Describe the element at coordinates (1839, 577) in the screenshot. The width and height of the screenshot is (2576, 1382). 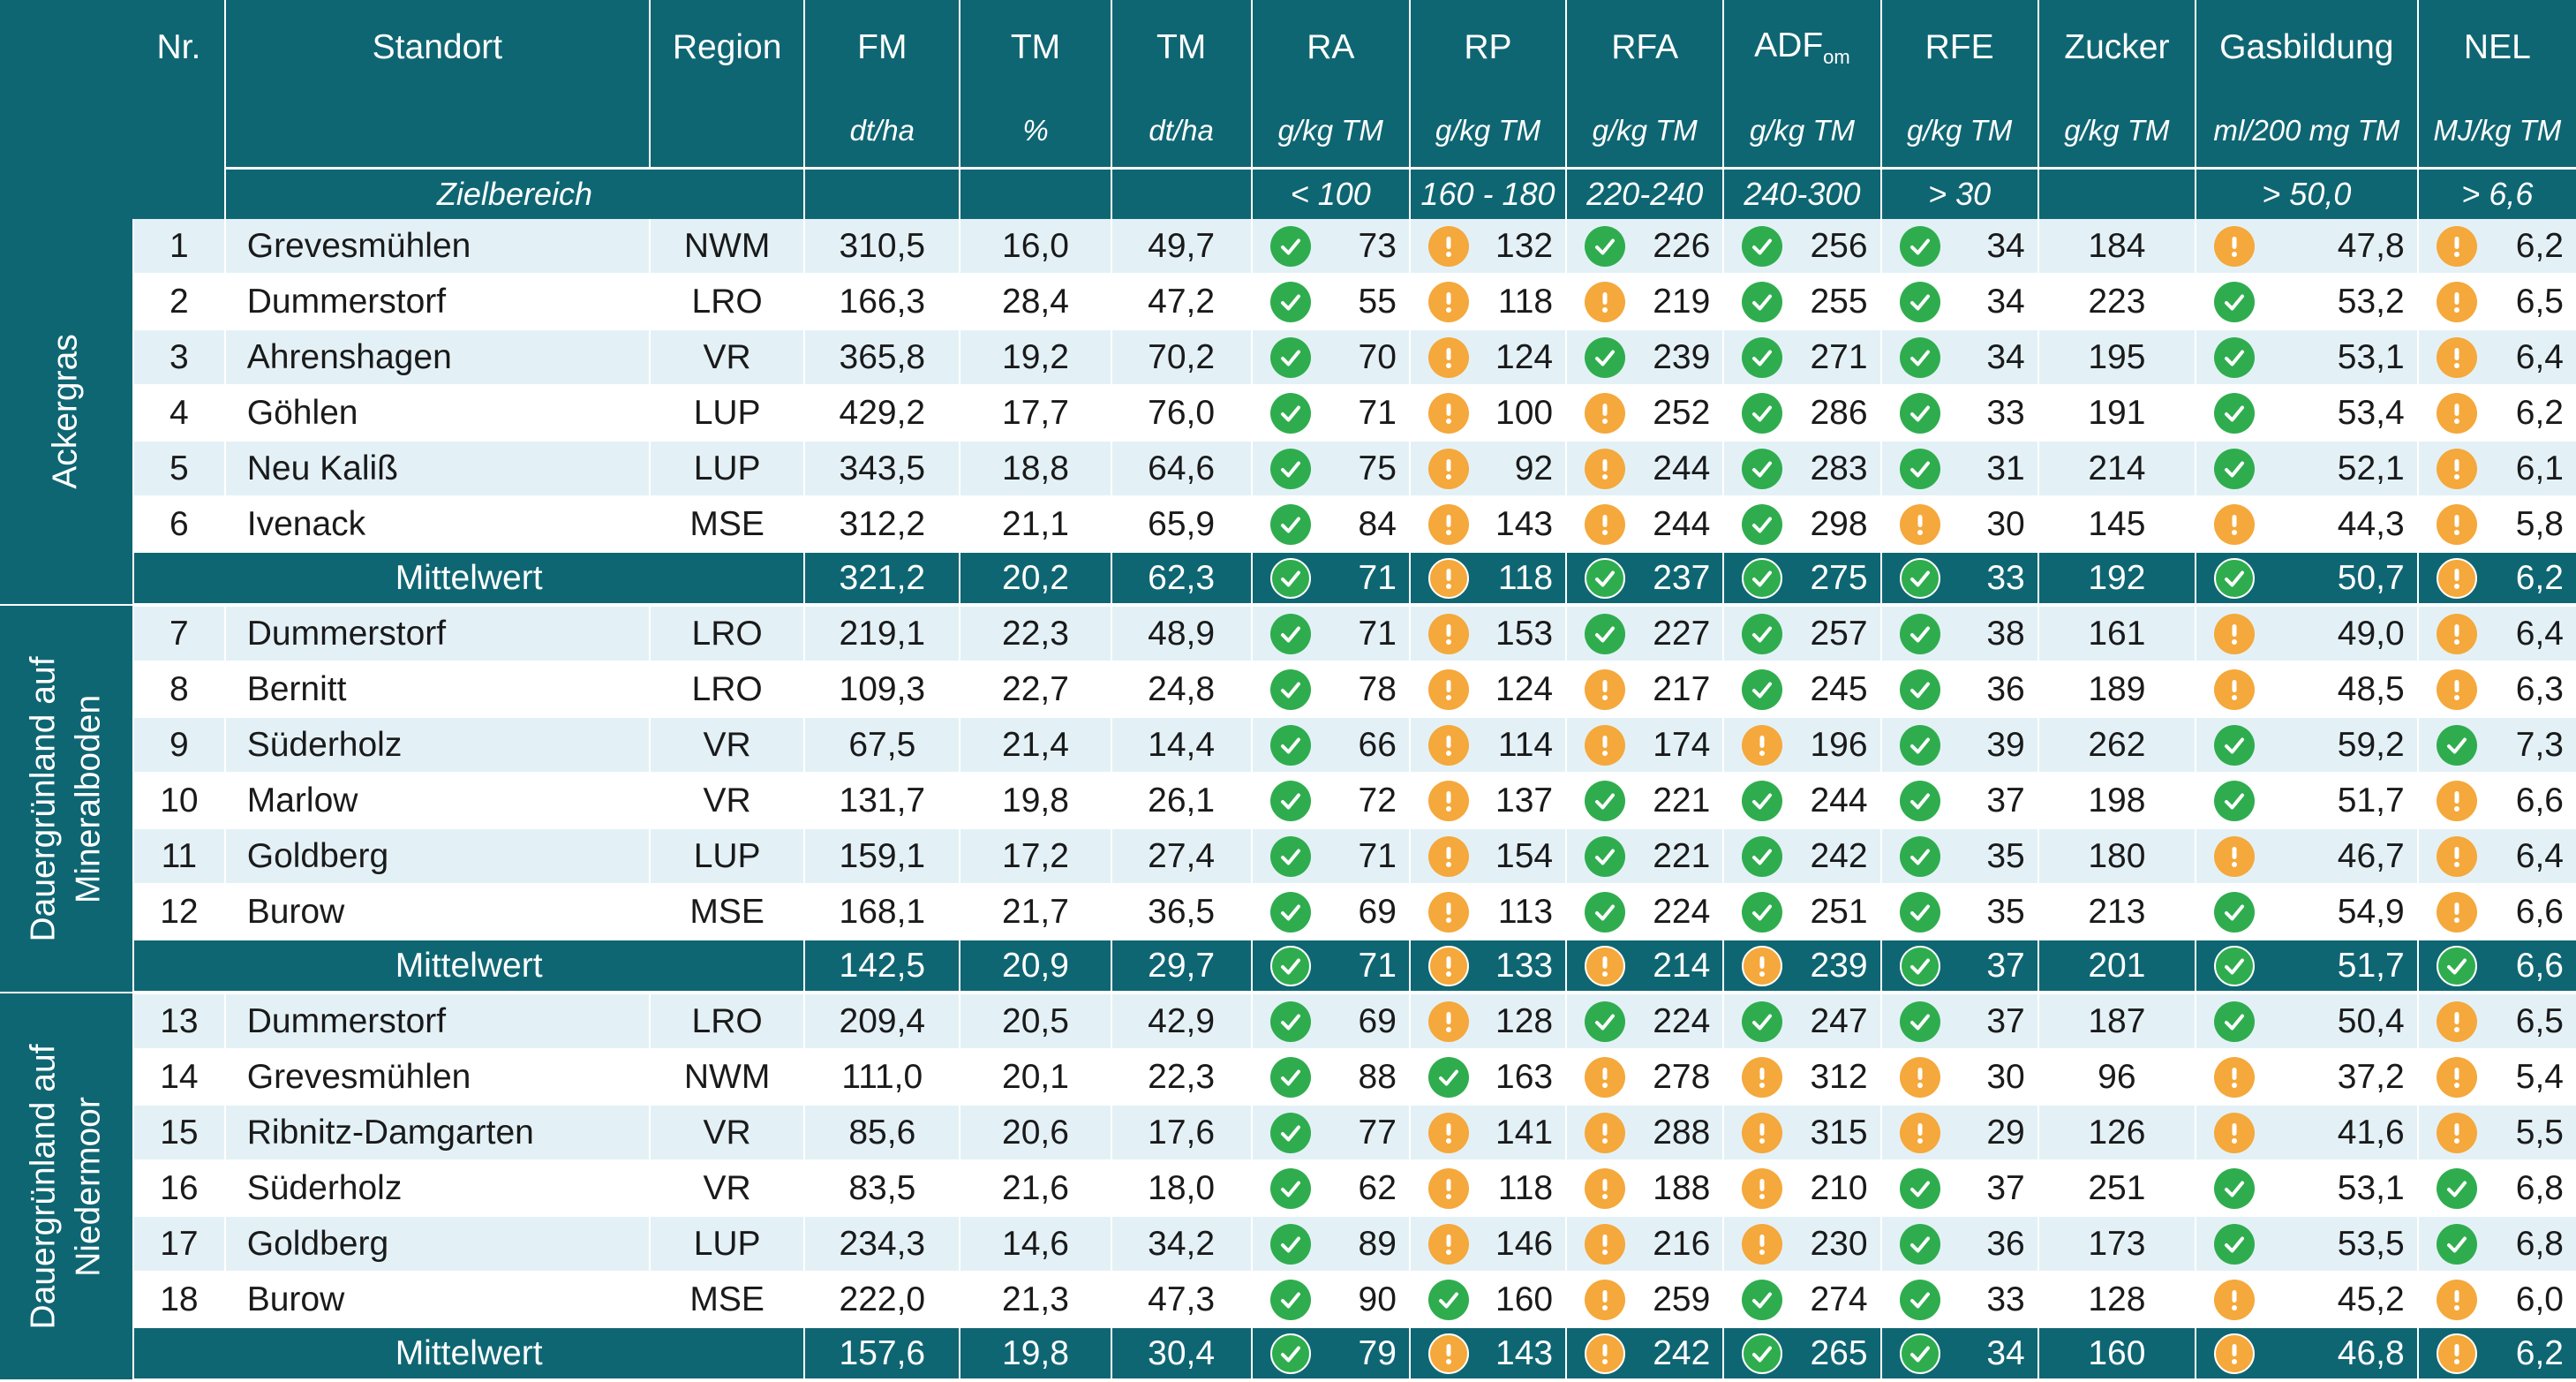
I see `cell-value: 275` at that location.